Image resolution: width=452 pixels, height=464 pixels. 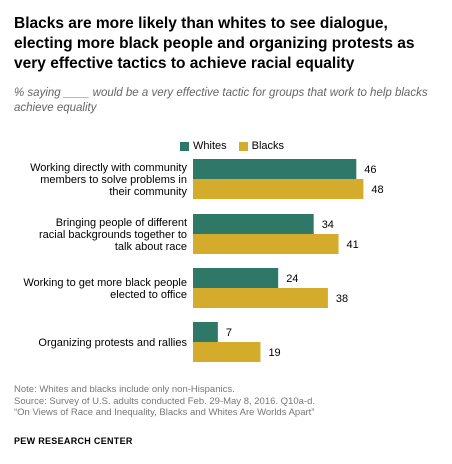 What do you see at coordinates (105, 283) in the screenshot?
I see `category-label: Working to get more black people` at bounding box center [105, 283].